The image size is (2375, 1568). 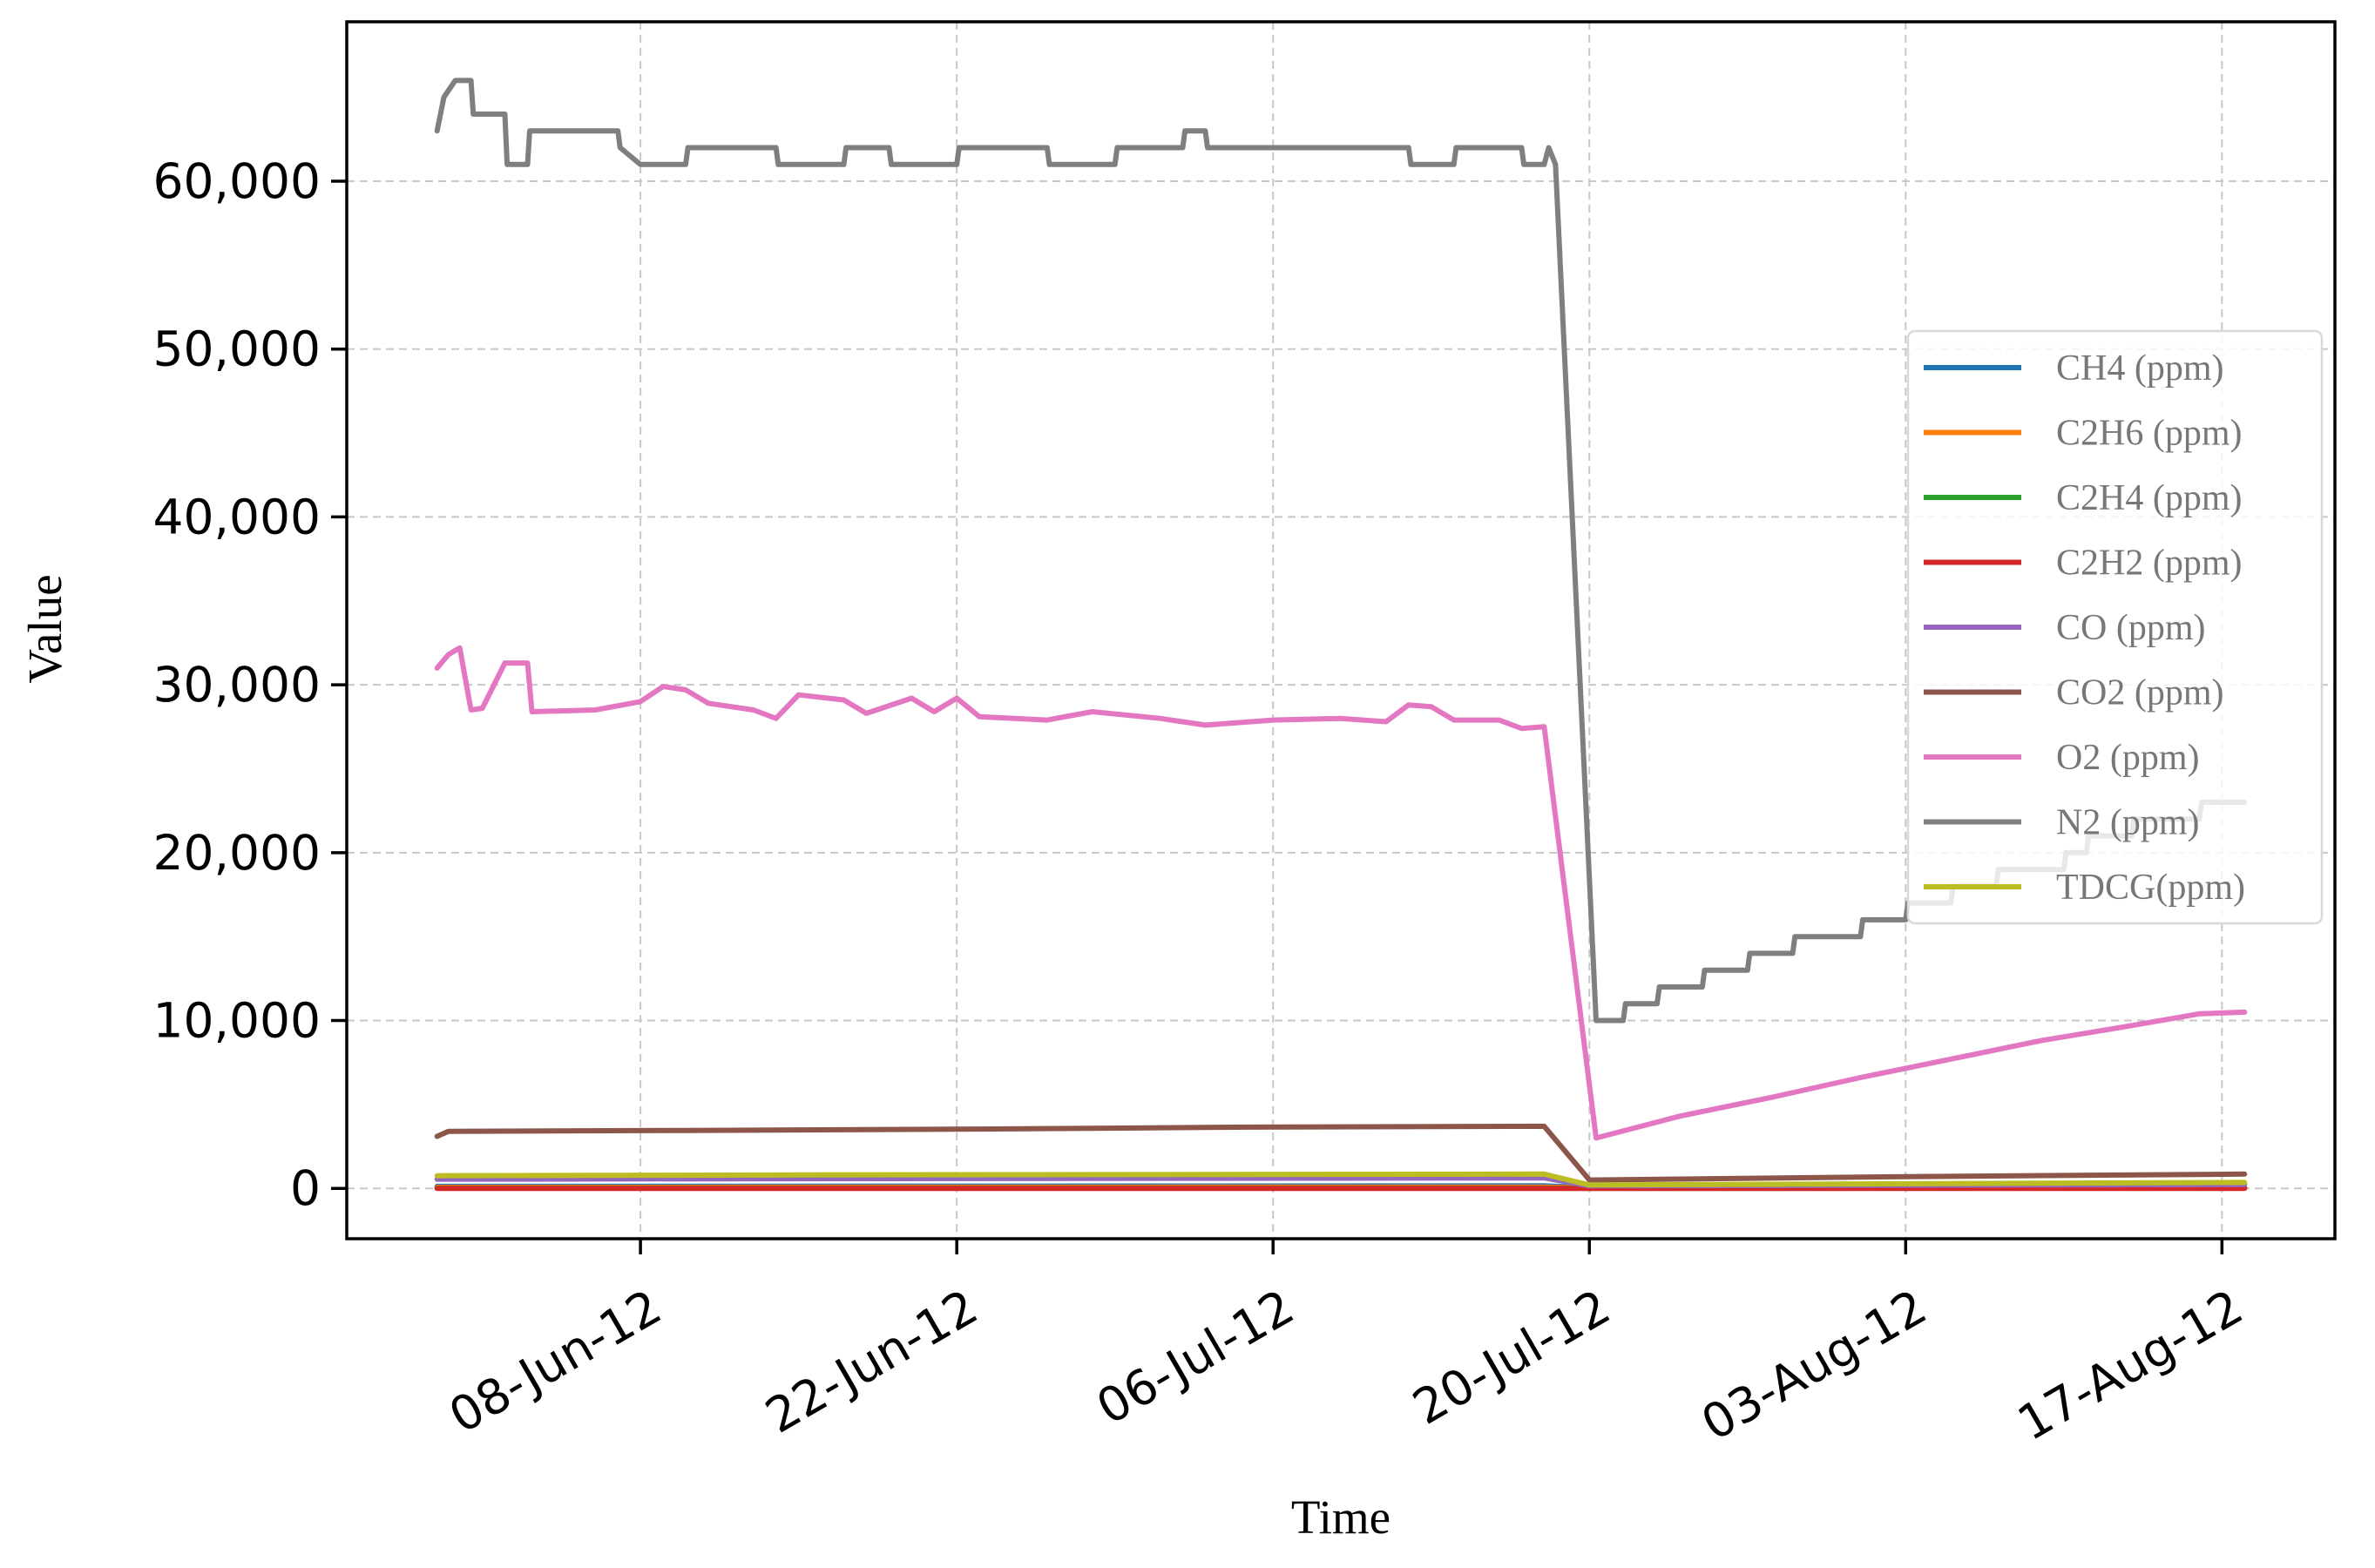 I want to click on legend-label-n2: N2 (ppm), so click(x=2127, y=823).